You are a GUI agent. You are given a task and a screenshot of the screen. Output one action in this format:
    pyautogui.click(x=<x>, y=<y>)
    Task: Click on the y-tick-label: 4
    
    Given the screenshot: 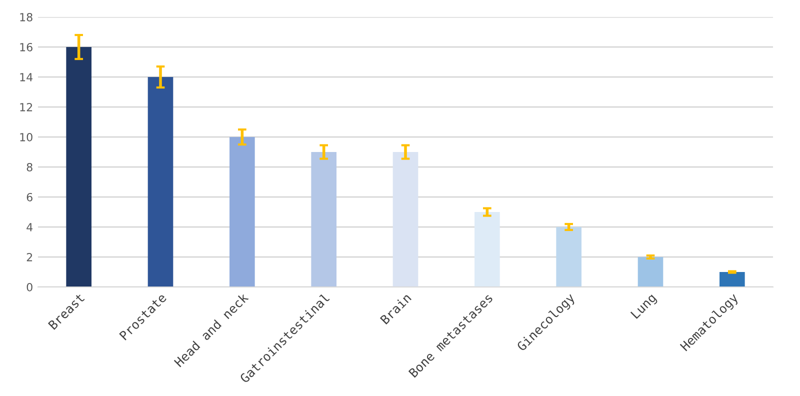 What is the action you would take?
    pyautogui.click(x=29, y=227)
    